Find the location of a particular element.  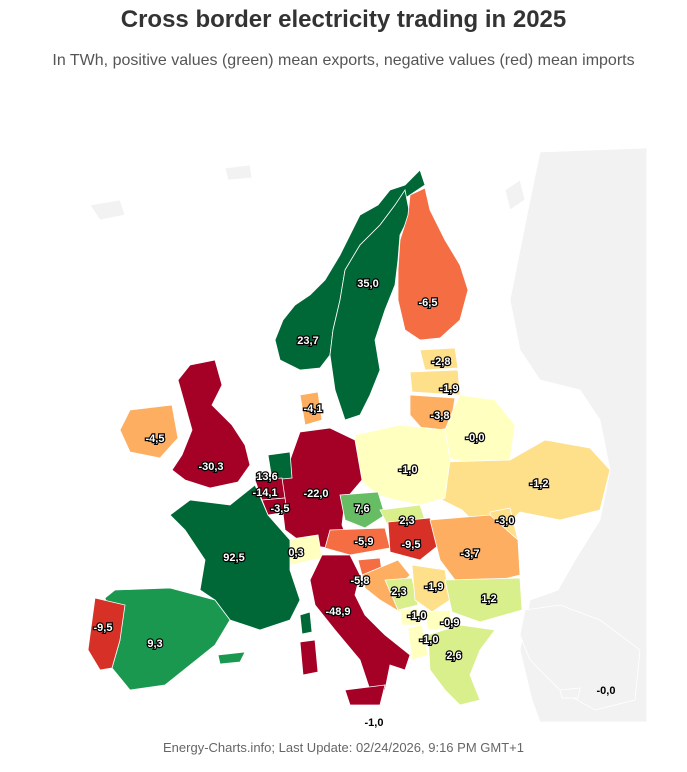

value-label: -0,0 is located at coordinates (475, 438).